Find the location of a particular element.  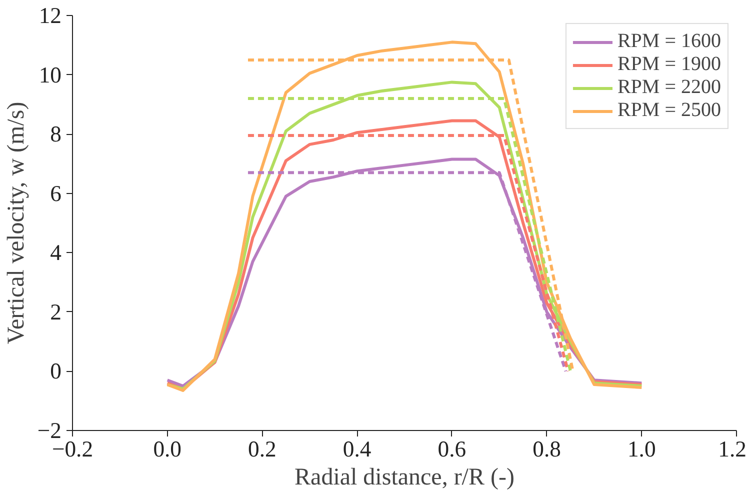

y-tick-label: 12 is located at coordinates (50, 15).